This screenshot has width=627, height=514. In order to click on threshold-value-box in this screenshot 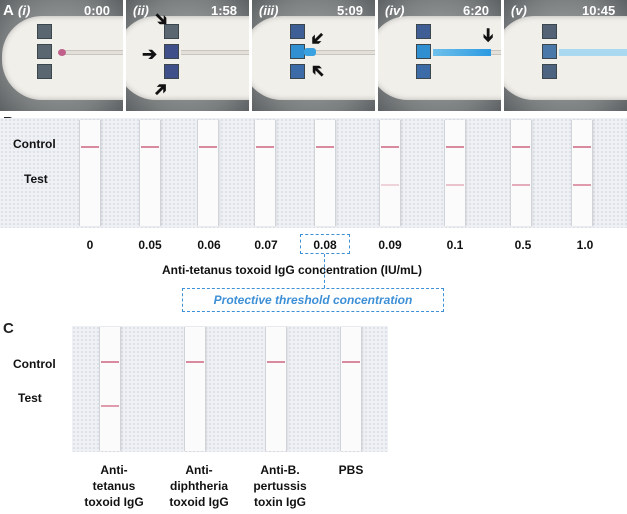, I will do `click(325, 244)`.